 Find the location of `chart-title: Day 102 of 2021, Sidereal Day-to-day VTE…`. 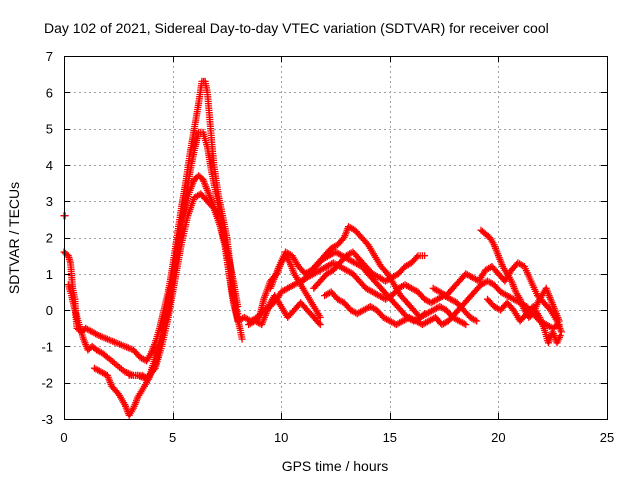

chart-title: Day 102 of 2021, Sidereal Day-to-day VTE… is located at coordinates (296, 28).